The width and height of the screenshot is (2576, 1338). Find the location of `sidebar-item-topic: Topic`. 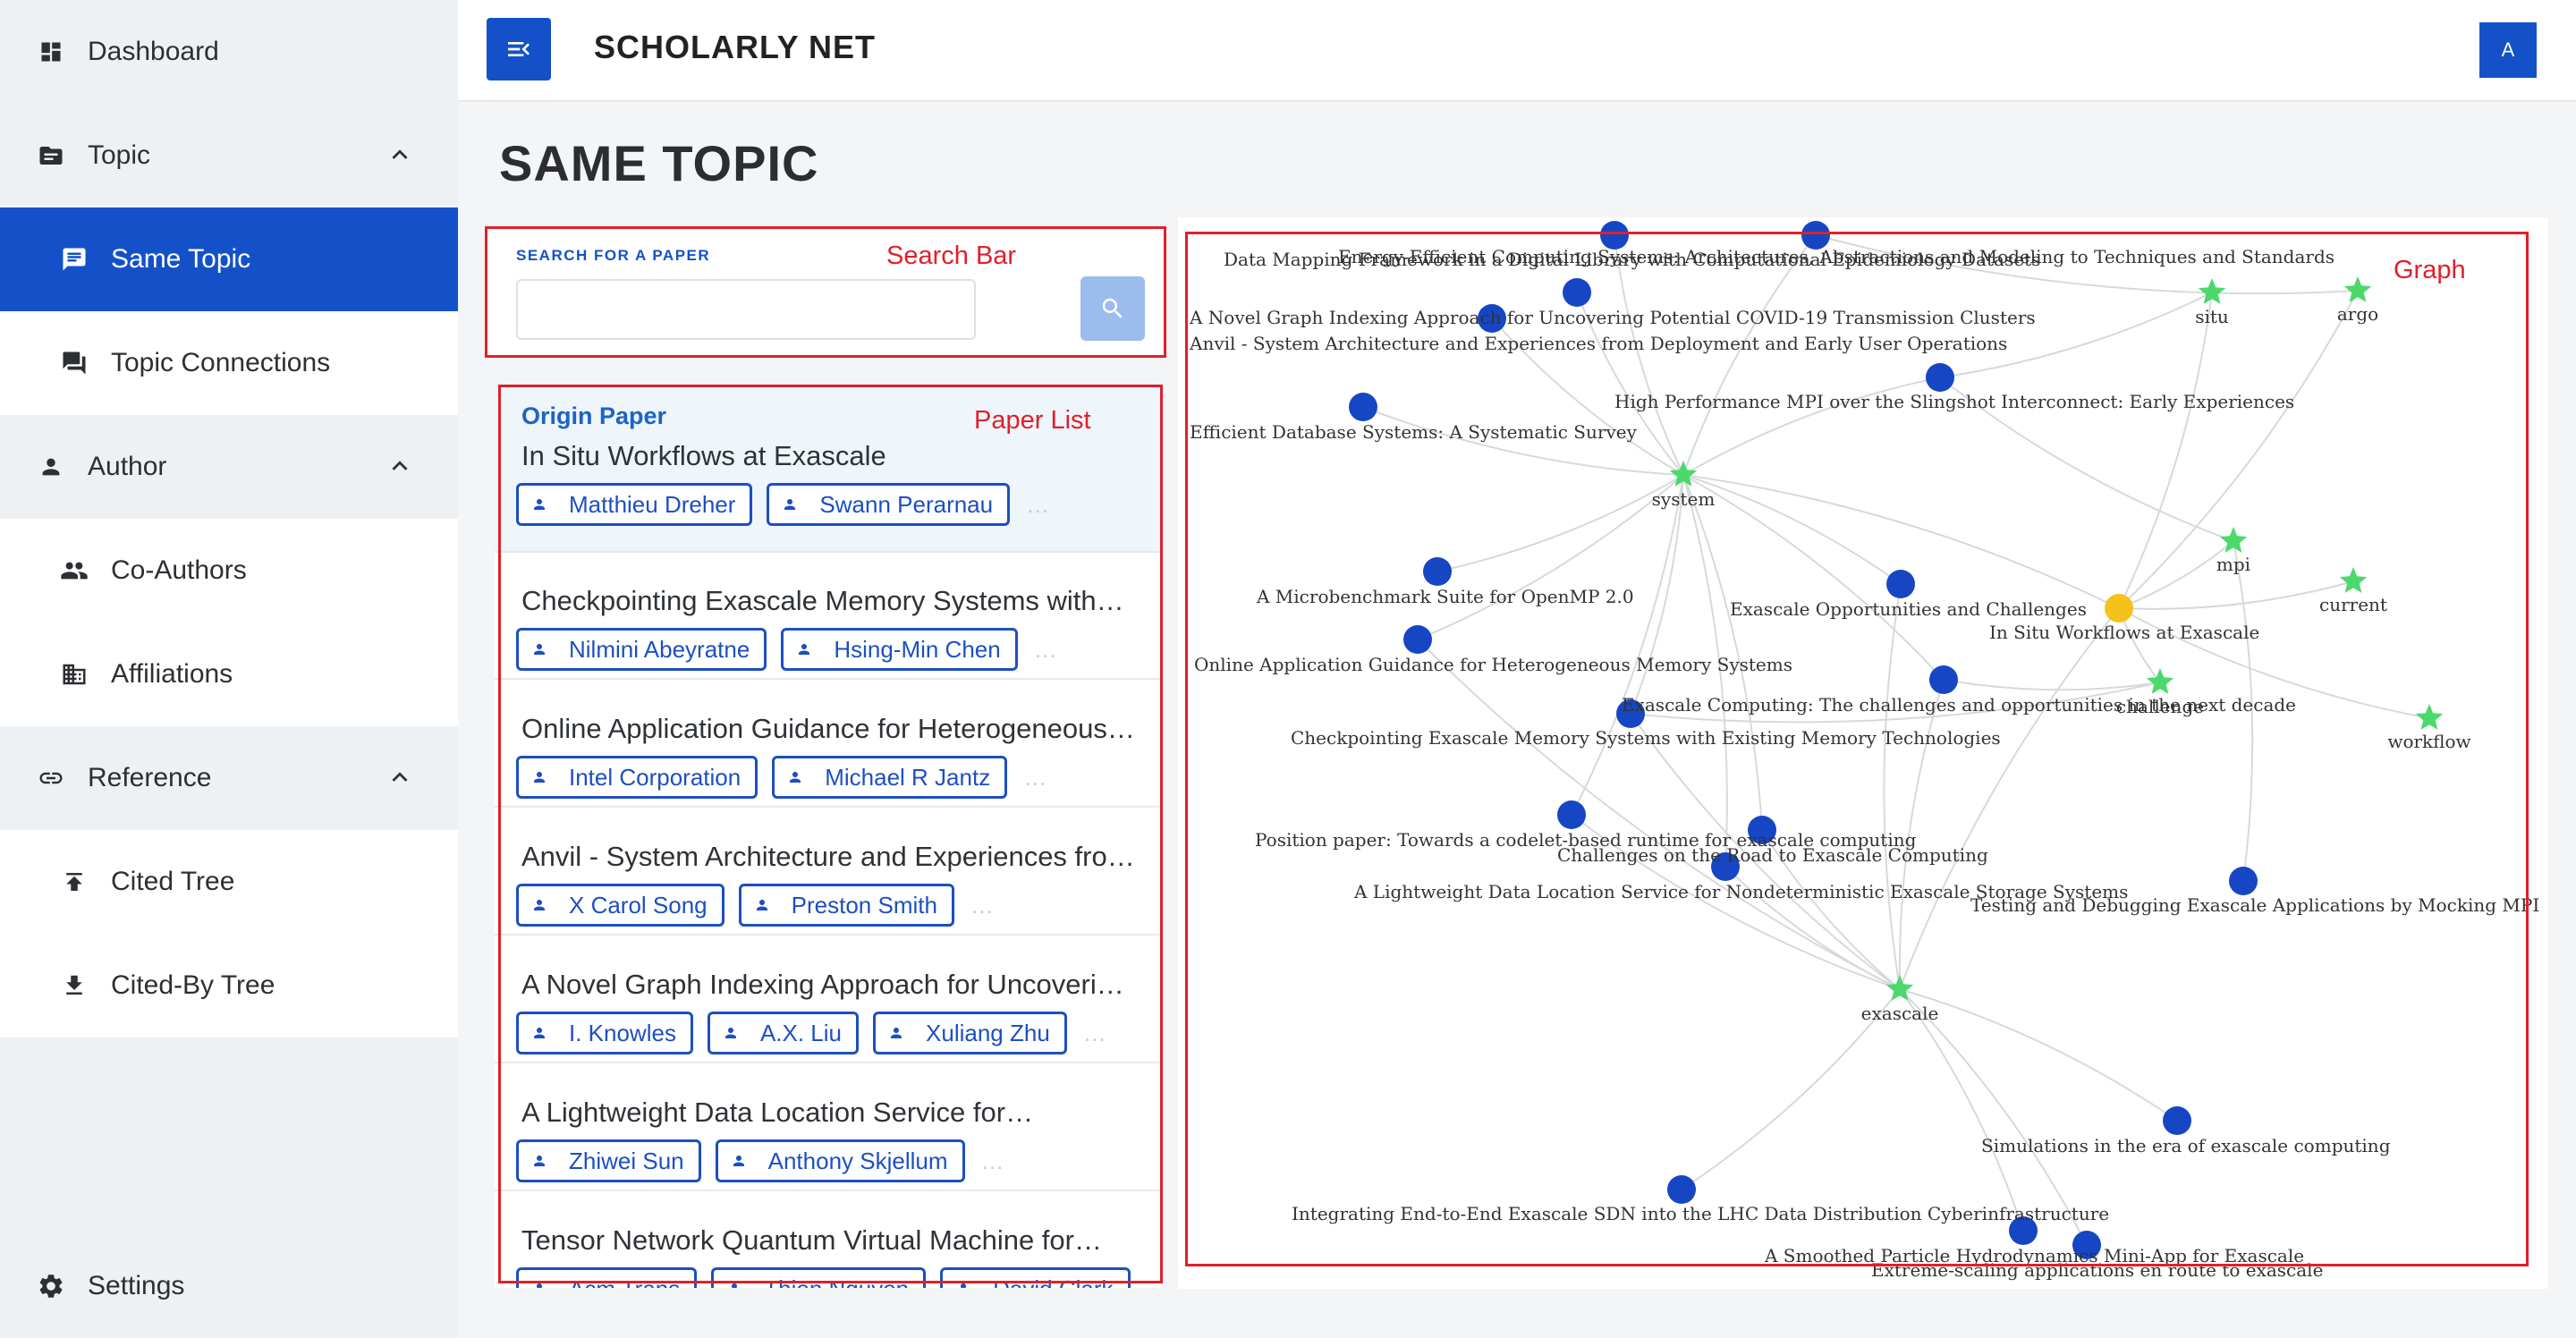

sidebar-item-topic: Topic is located at coordinates (229, 155).